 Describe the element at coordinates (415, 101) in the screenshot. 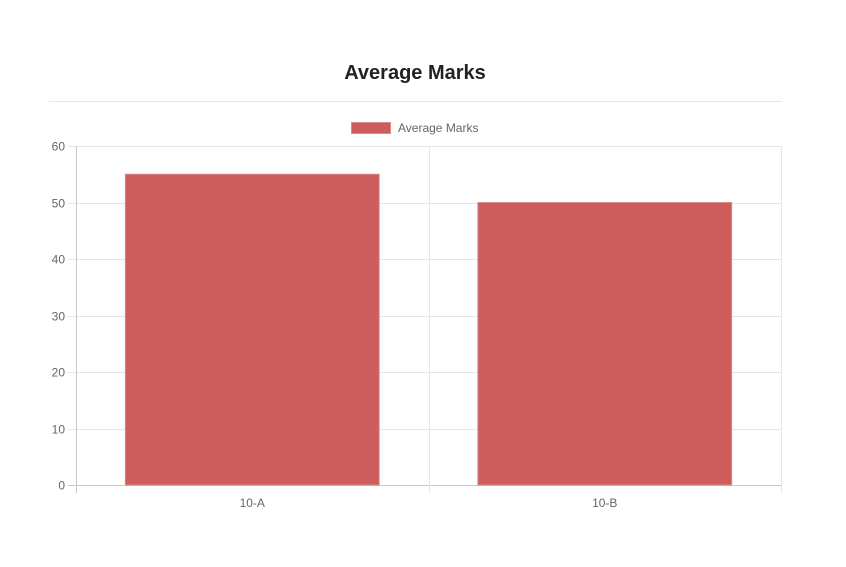

I see `title-divider` at that location.